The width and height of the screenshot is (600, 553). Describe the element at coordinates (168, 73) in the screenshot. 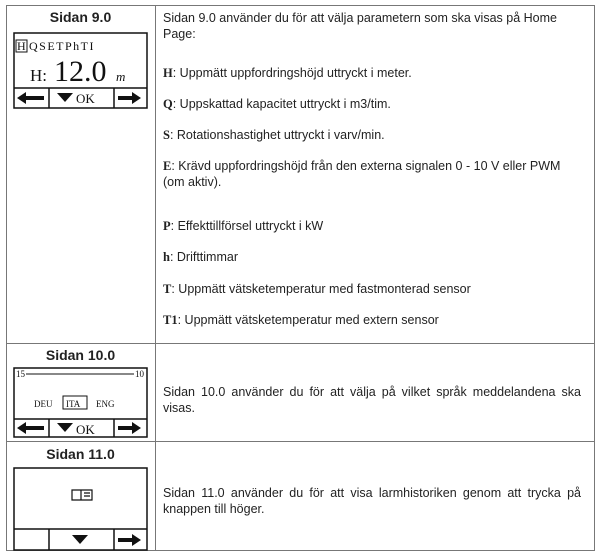

I see `item-key: H` at that location.